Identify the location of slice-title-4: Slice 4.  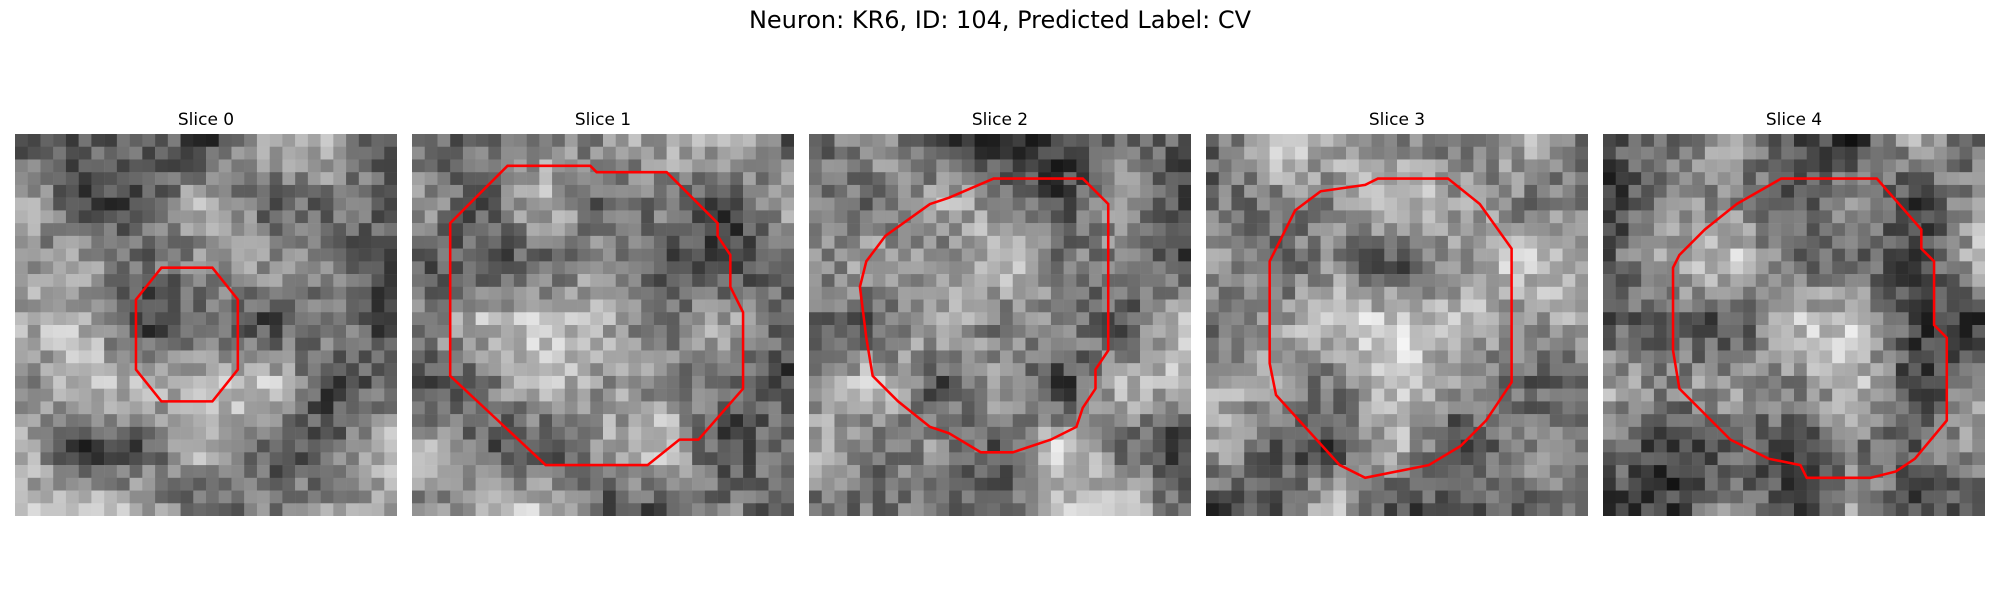
(1794, 120).